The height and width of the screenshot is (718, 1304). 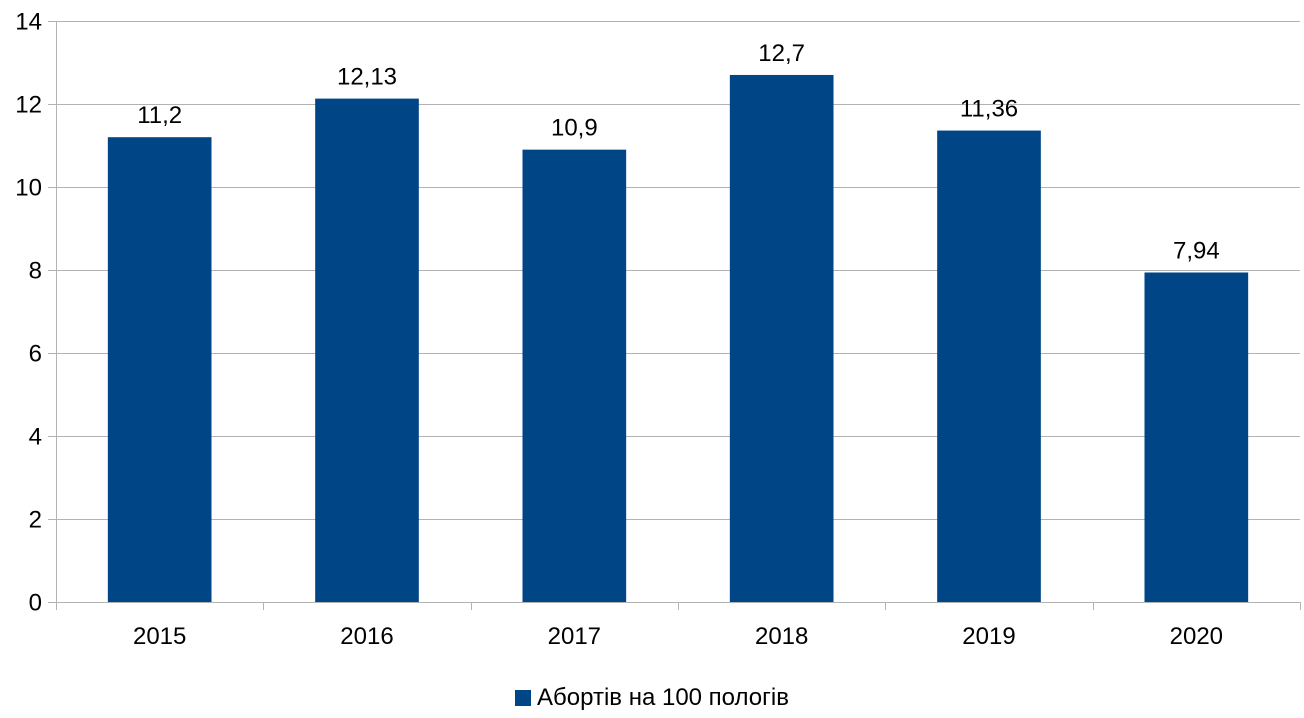 What do you see at coordinates (159, 115) in the screenshot?
I see `data-label: 11,2` at bounding box center [159, 115].